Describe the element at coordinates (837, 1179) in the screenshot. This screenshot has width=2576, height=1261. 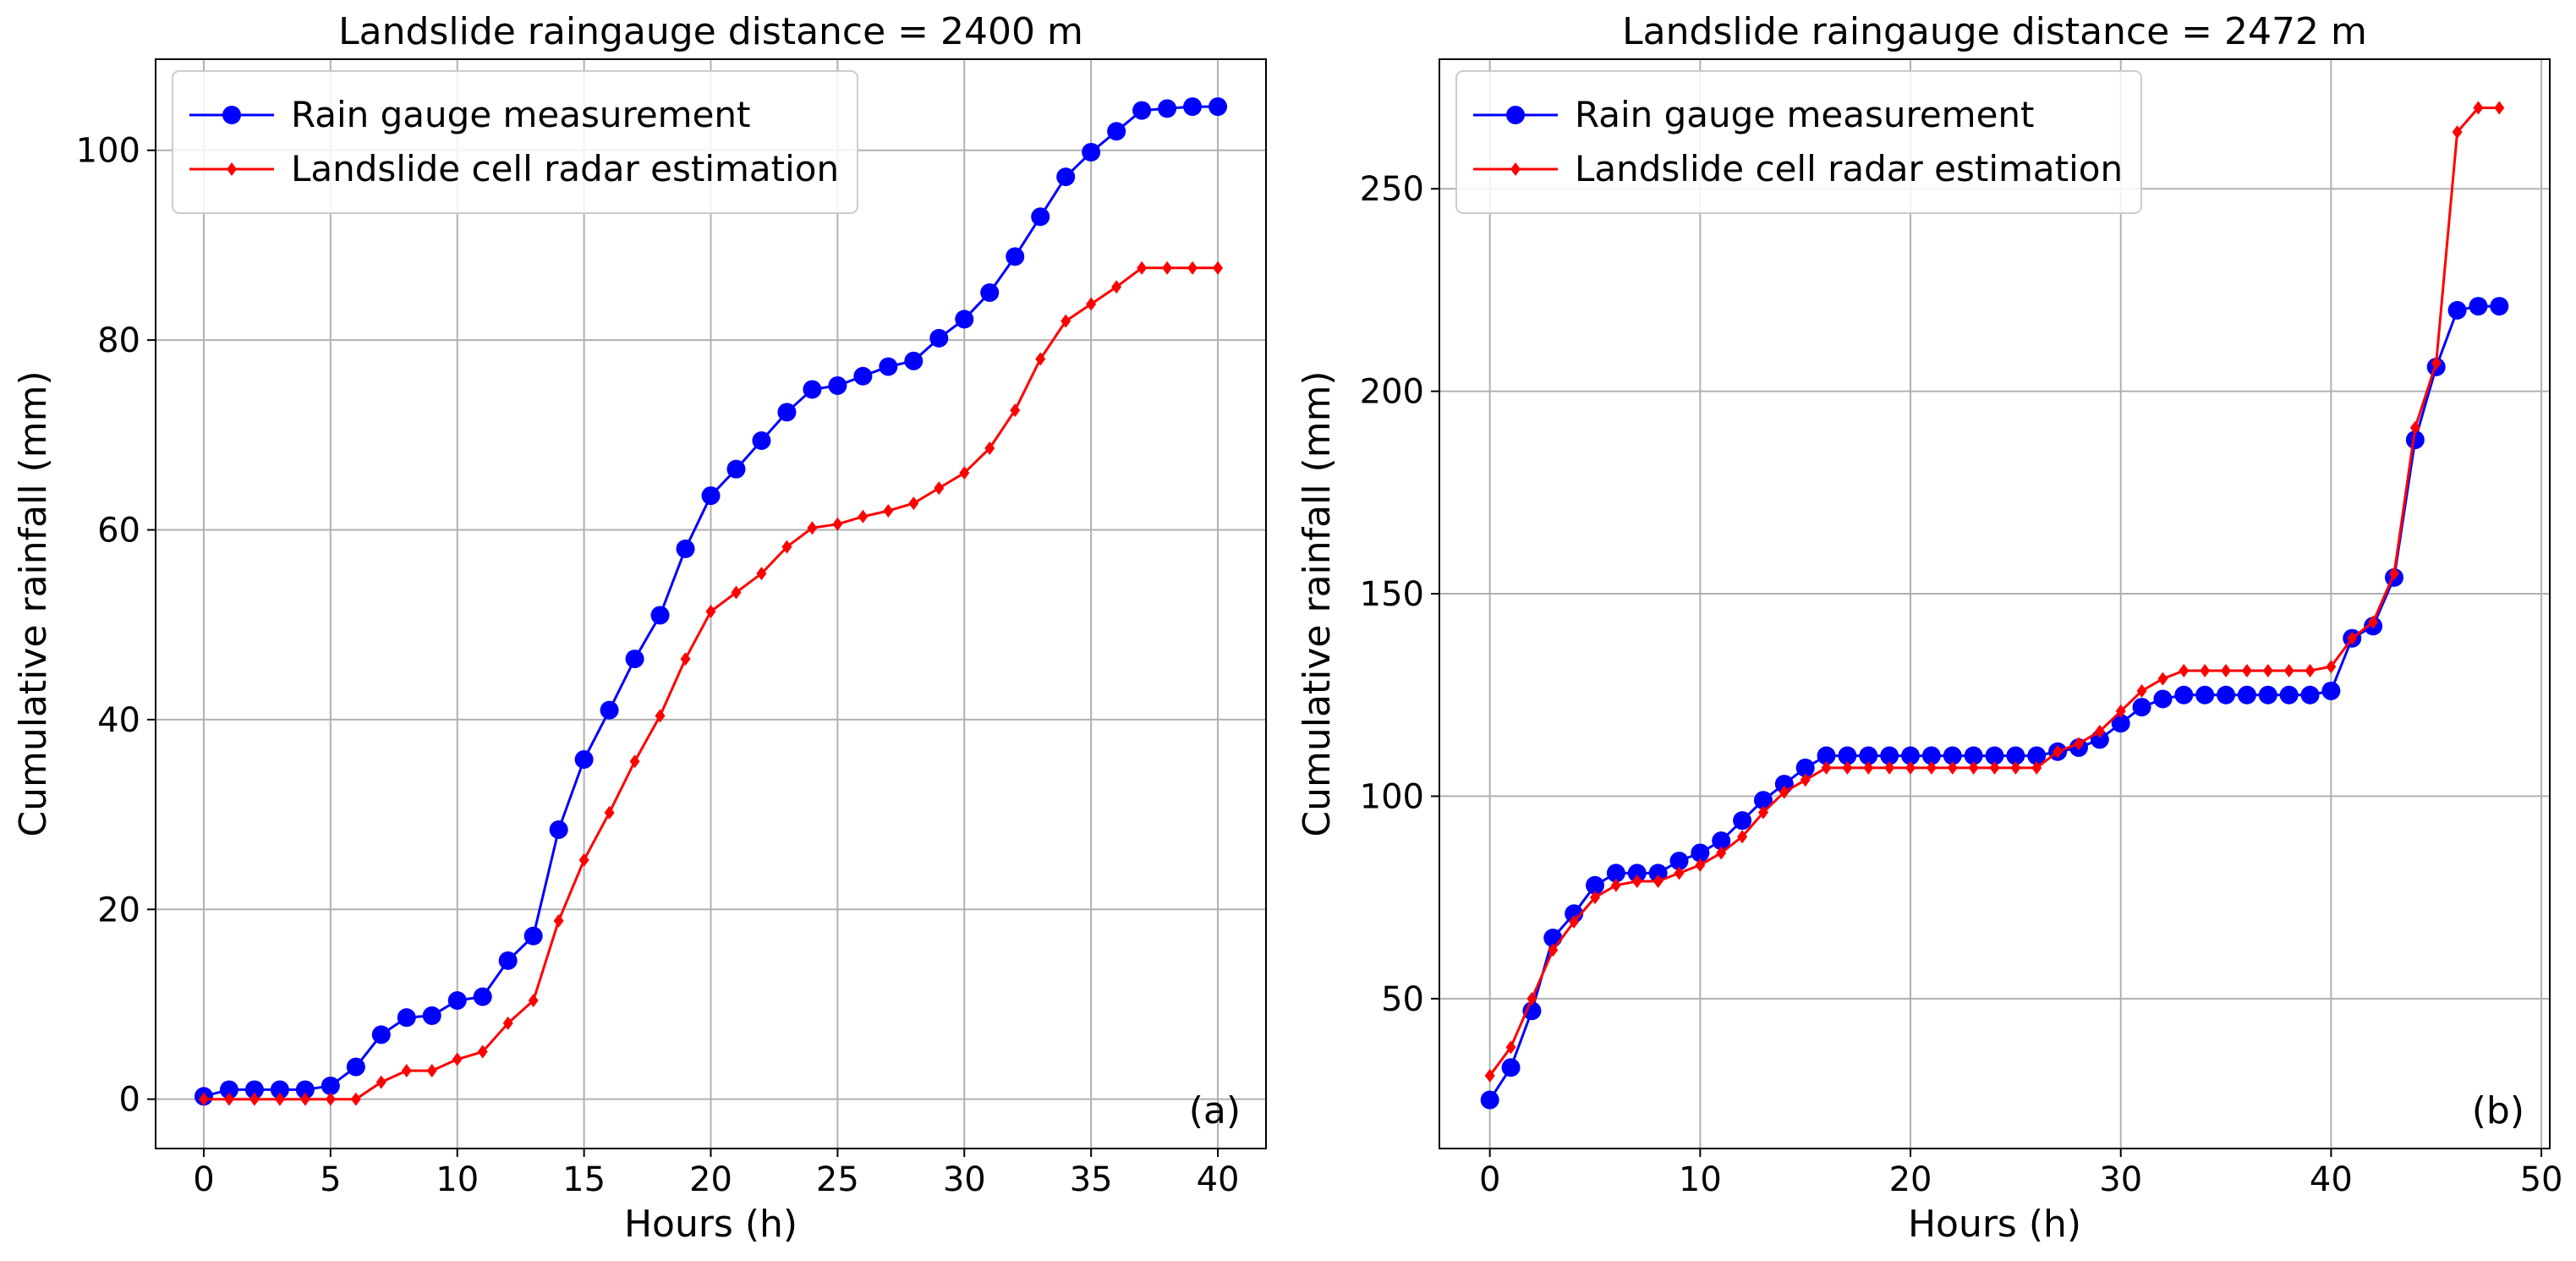
I see `x-tick-label: 25` at that location.